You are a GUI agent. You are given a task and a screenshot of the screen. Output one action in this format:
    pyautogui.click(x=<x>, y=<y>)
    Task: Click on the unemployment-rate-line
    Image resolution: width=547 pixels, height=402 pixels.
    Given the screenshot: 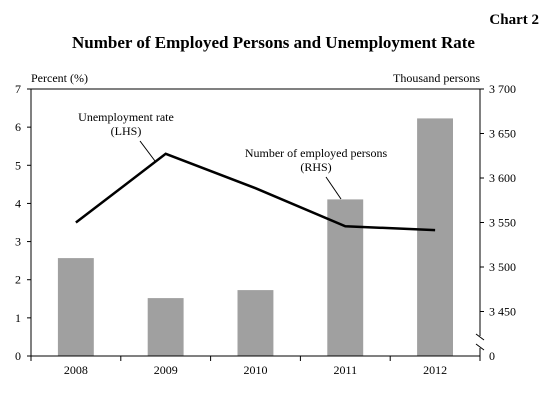 What is the action you would take?
    pyautogui.click(x=255, y=192)
    